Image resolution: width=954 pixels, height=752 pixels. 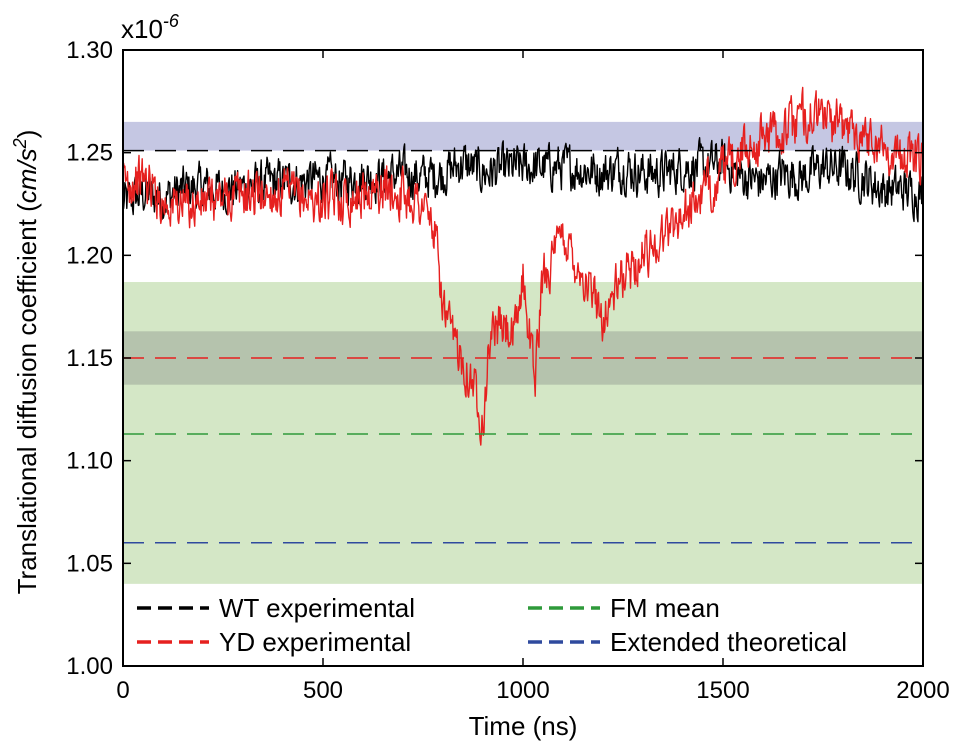 I want to click on legend-label-yd-experimental: YD experimental, so click(x=315, y=642).